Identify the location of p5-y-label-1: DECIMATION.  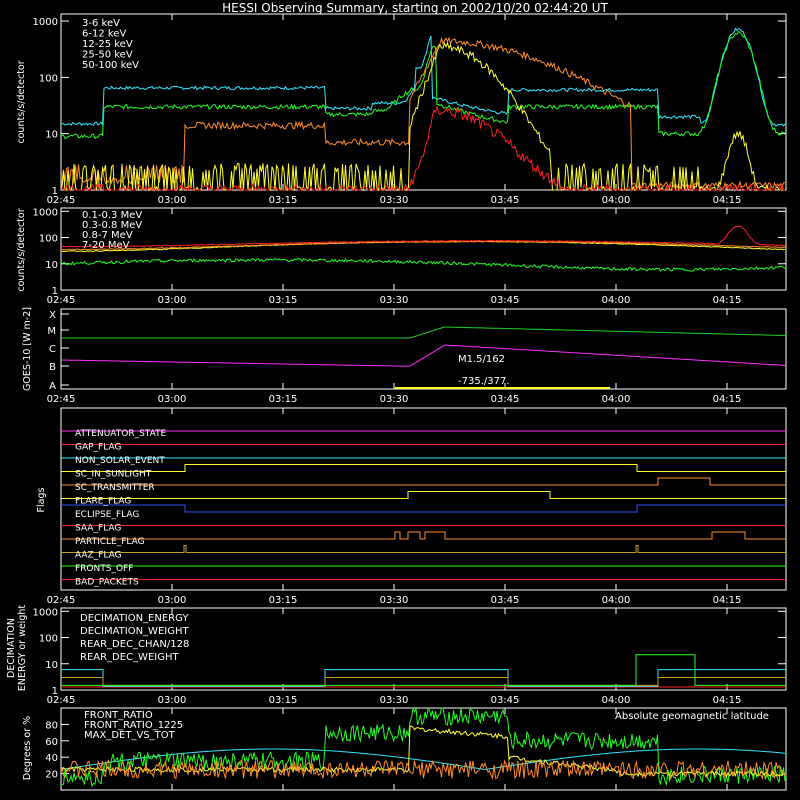
(11, 648).